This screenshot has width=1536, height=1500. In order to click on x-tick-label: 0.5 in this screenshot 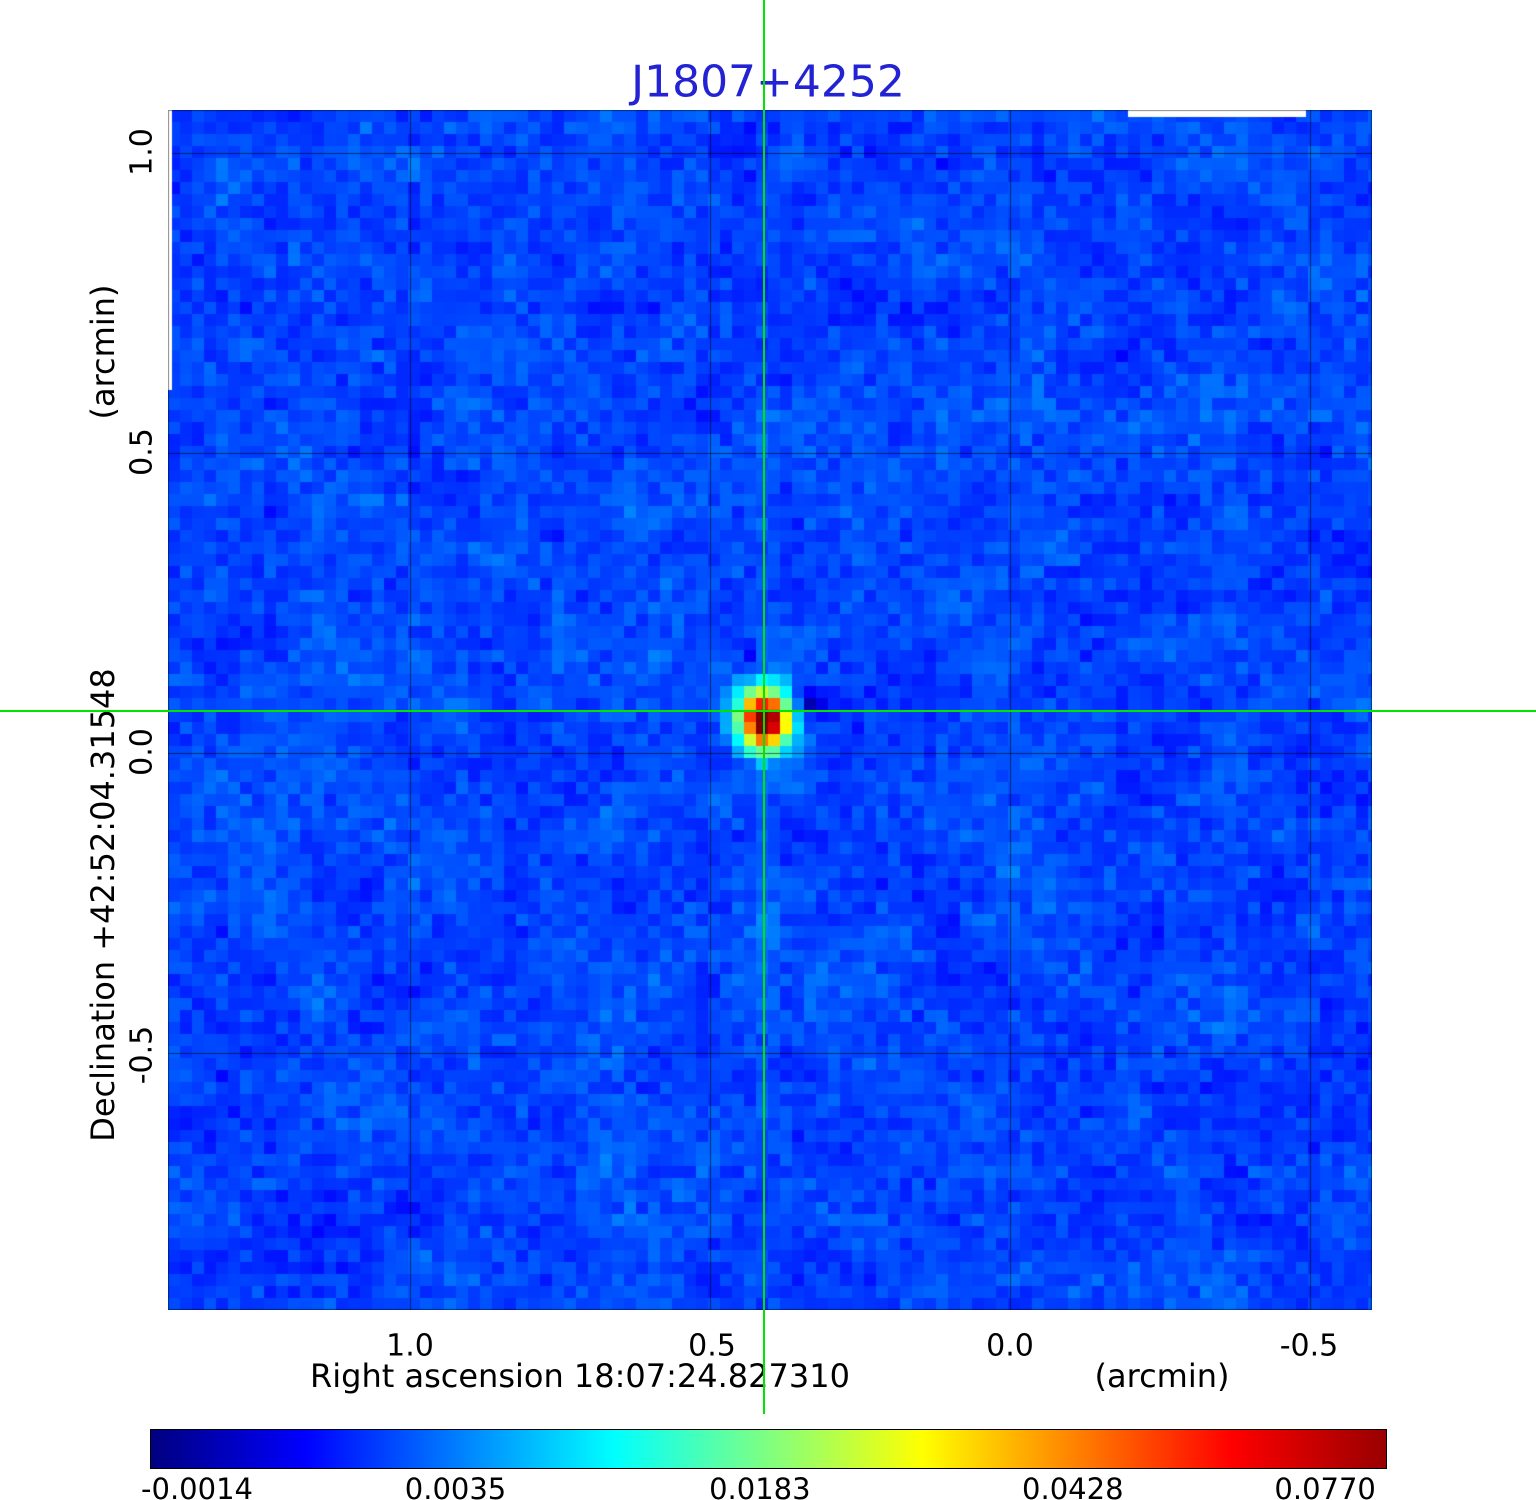, I will do `click(712, 1346)`.